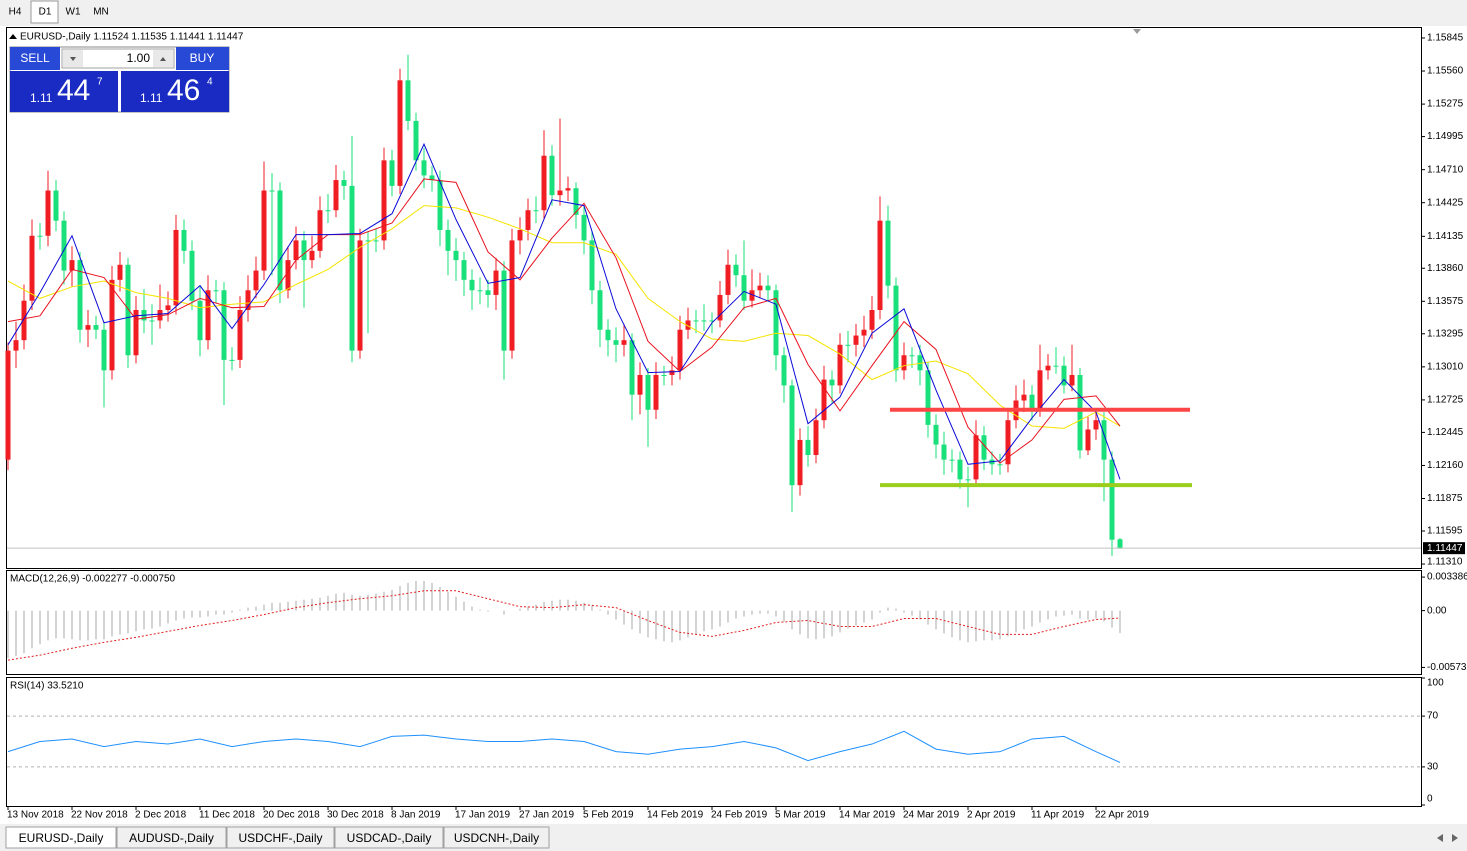  I want to click on timeframe-label: W1, so click(73, 12).